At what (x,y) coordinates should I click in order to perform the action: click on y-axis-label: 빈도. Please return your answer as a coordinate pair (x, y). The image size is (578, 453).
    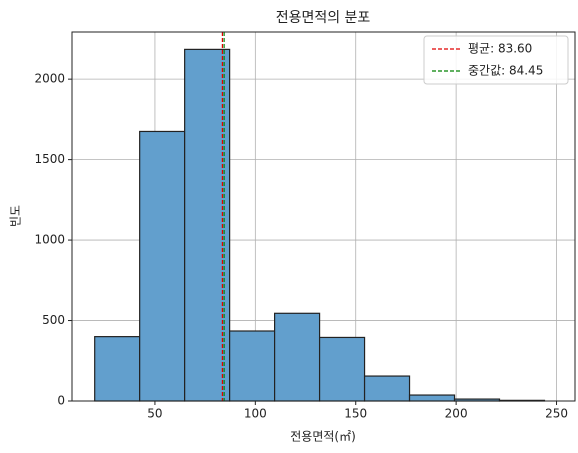
    Looking at the image, I should click on (16, 216).